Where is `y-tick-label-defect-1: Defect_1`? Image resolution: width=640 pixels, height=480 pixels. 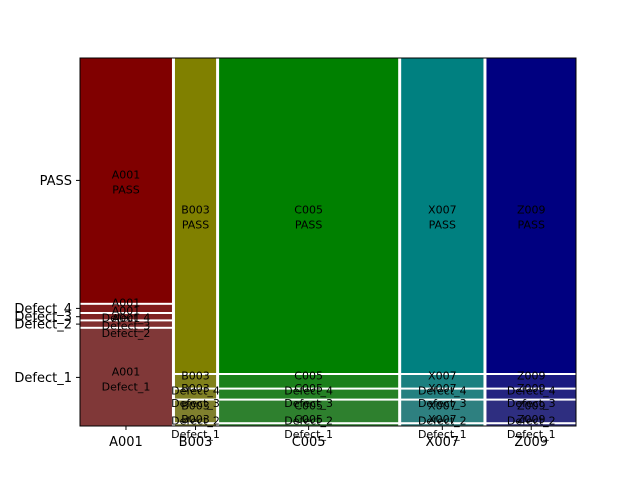
y-tick-label-defect-1: Defect_1 is located at coordinates (43, 378).